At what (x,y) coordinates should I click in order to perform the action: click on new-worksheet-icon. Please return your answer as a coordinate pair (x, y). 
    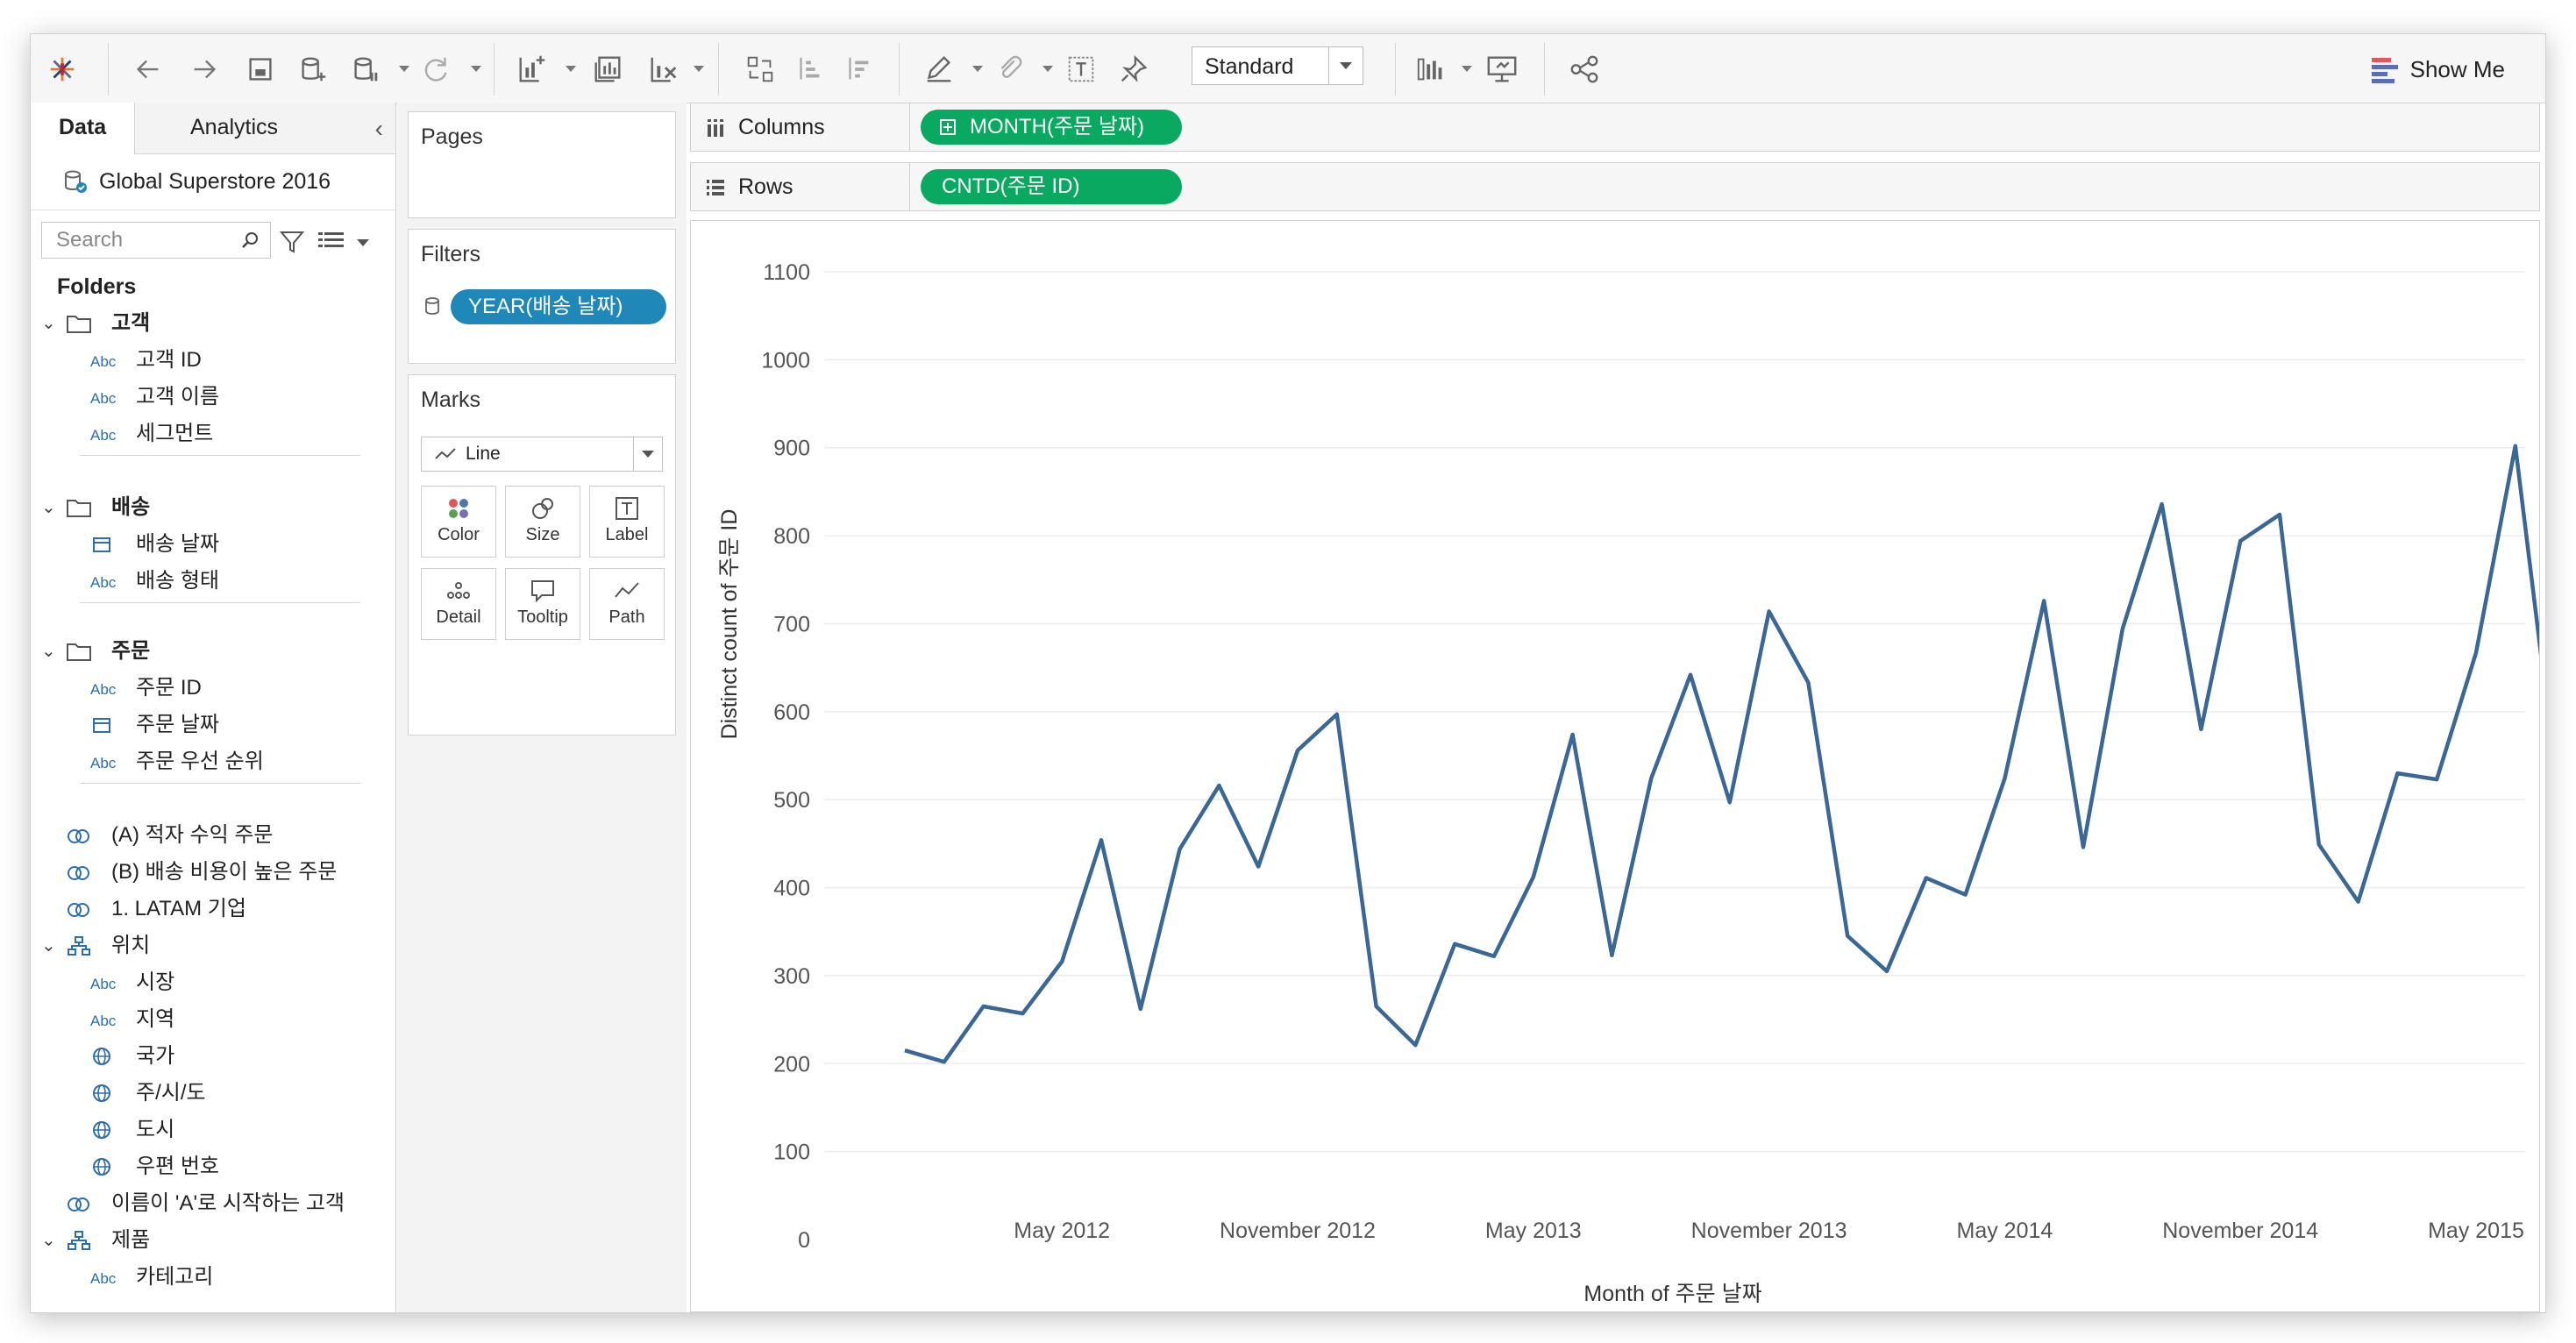
    Looking at the image, I should click on (532, 69).